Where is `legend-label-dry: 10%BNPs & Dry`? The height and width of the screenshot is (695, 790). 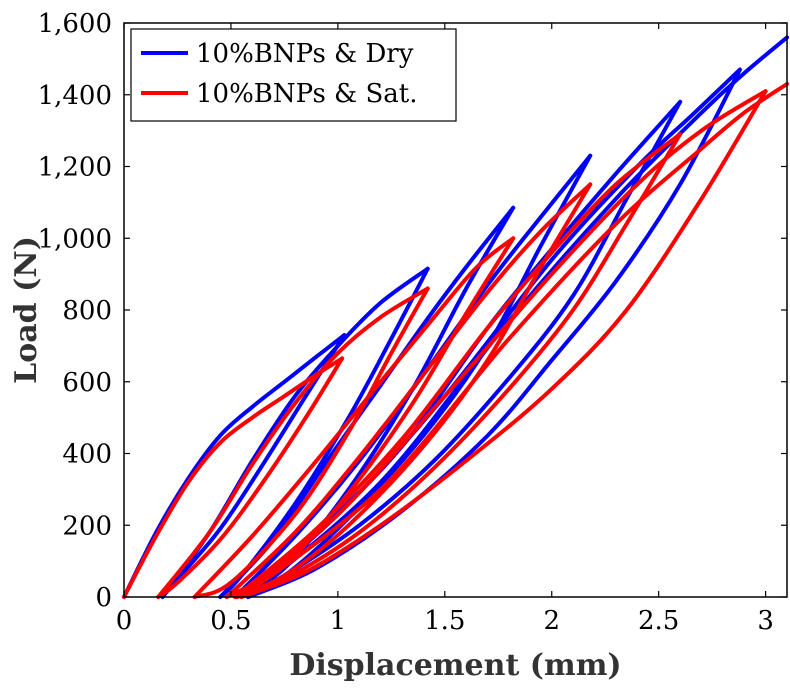 legend-label-dry: 10%BNPs & Dry is located at coordinates (305, 54).